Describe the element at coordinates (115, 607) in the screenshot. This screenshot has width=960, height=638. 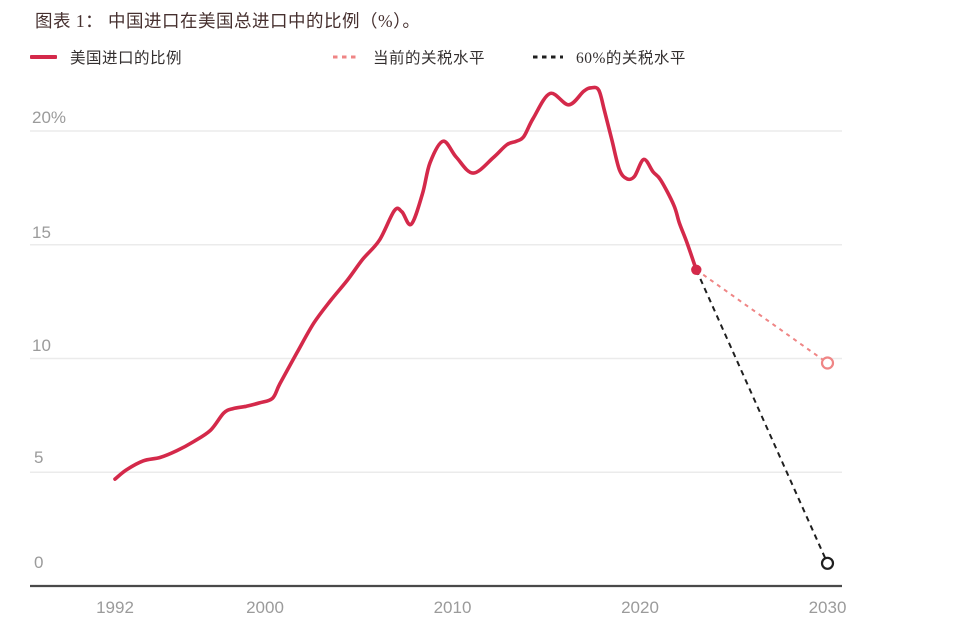
I see `x-tick-label-1992: 1992` at that location.